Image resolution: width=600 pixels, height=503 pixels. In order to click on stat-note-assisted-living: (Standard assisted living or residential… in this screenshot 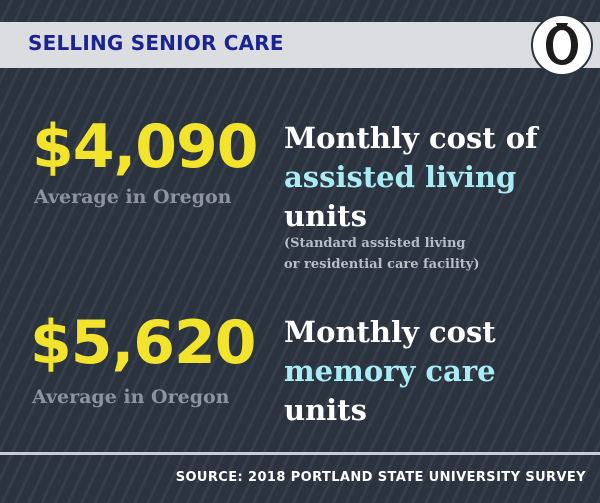, I will do `click(382, 254)`.